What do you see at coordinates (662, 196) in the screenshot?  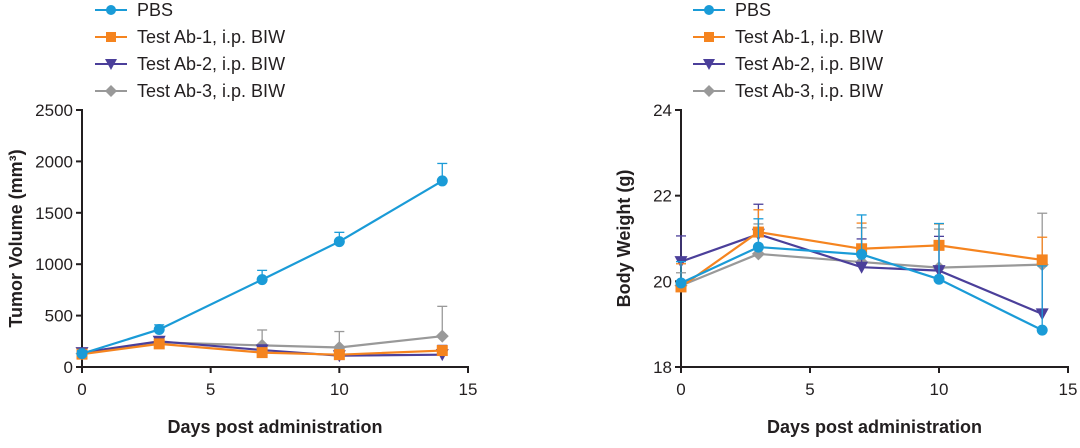 I see `y-tick-label: 22` at bounding box center [662, 196].